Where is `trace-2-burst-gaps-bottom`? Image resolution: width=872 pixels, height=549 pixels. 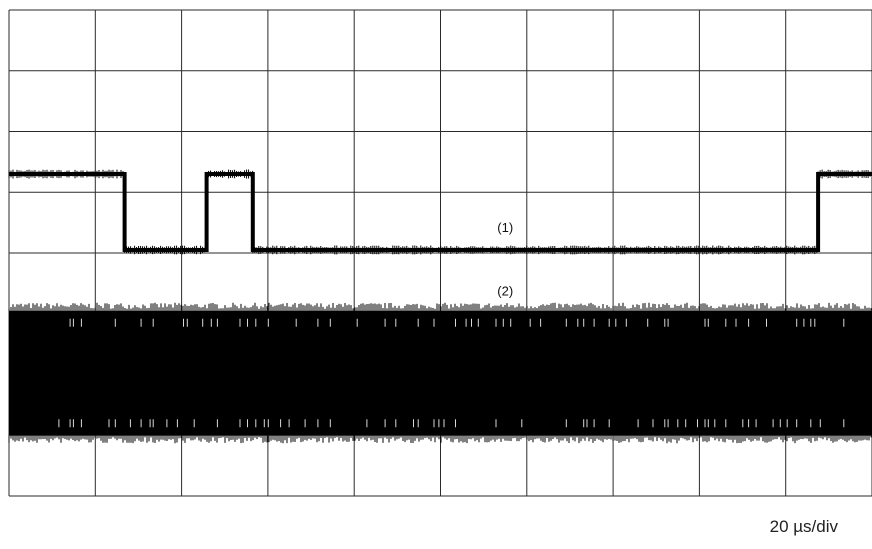 trace-2-burst-gaps-bottom is located at coordinates (451, 423).